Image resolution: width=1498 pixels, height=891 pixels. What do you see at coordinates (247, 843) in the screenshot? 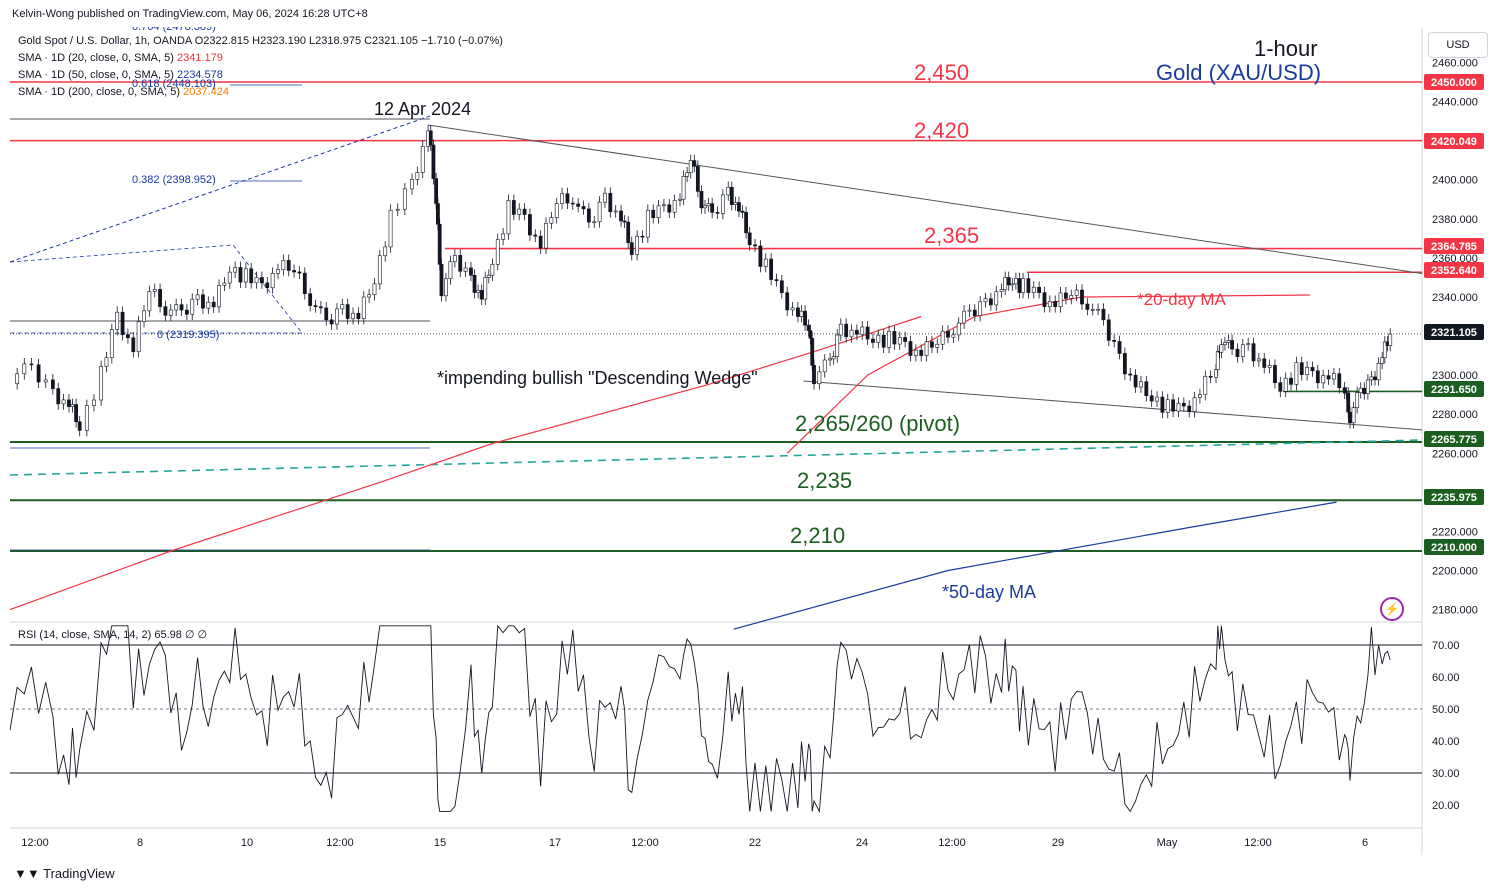
I see `time-tick-label: 10` at bounding box center [247, 843].